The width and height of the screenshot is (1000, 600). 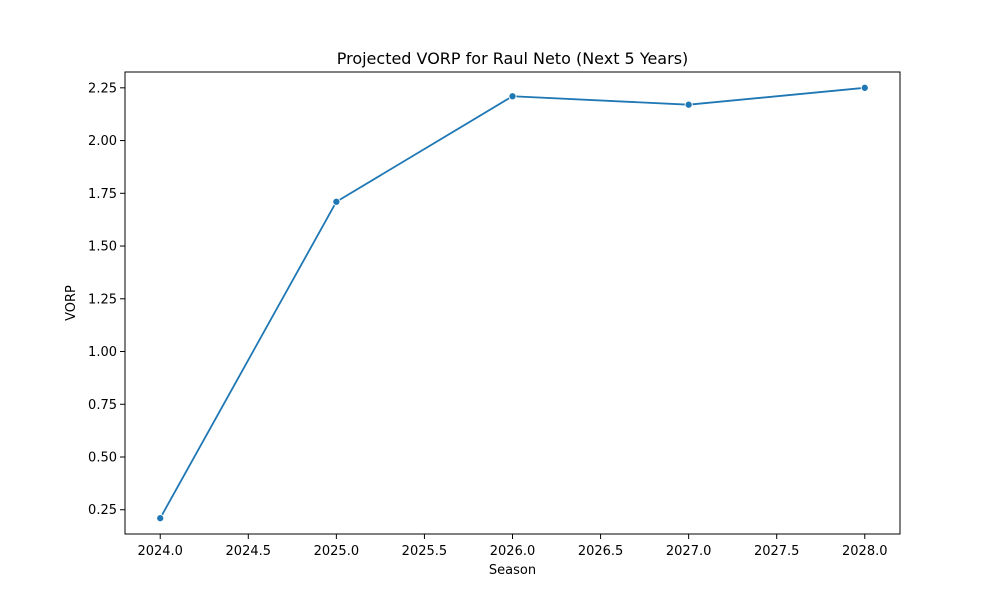 I want to click on x-tick-label: 2028.0, so click(x=865, y=551).